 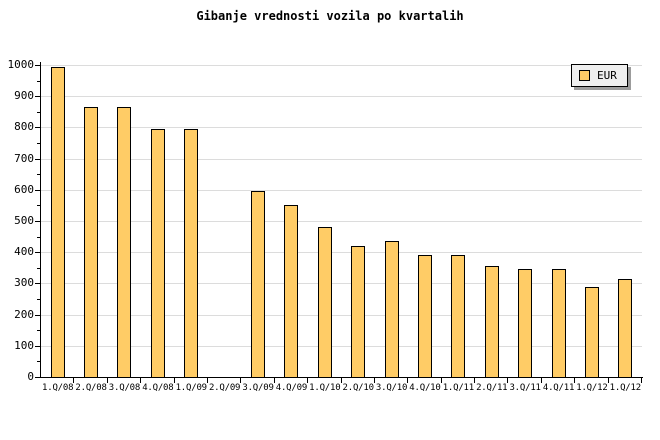 What do you see at coordinates (325, 388) in the screenshot?
I see `x-tick-label: 1.Q/10` at bounding box center [325, 388].